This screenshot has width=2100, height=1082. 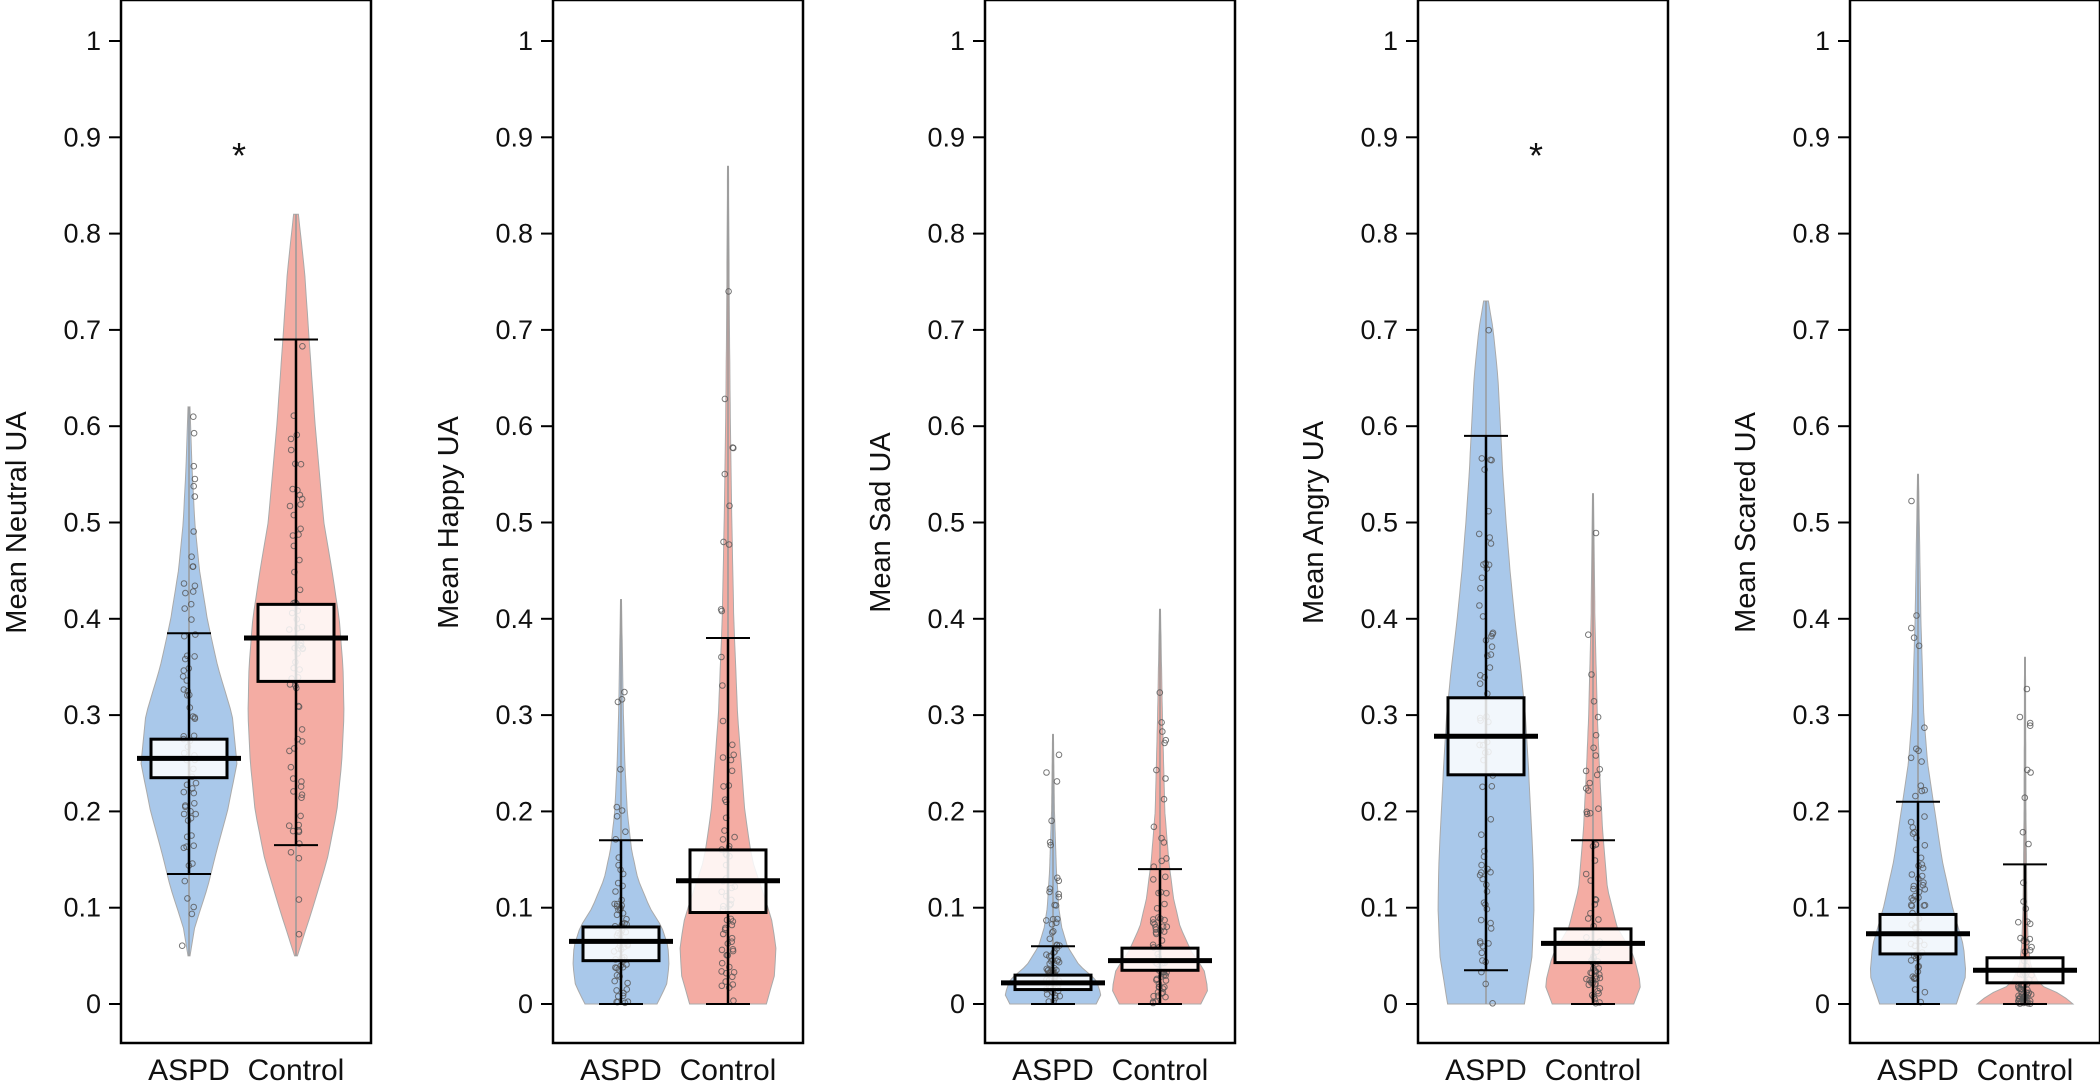 I want to click on category-label: Control, so click(x=728, y=1068).